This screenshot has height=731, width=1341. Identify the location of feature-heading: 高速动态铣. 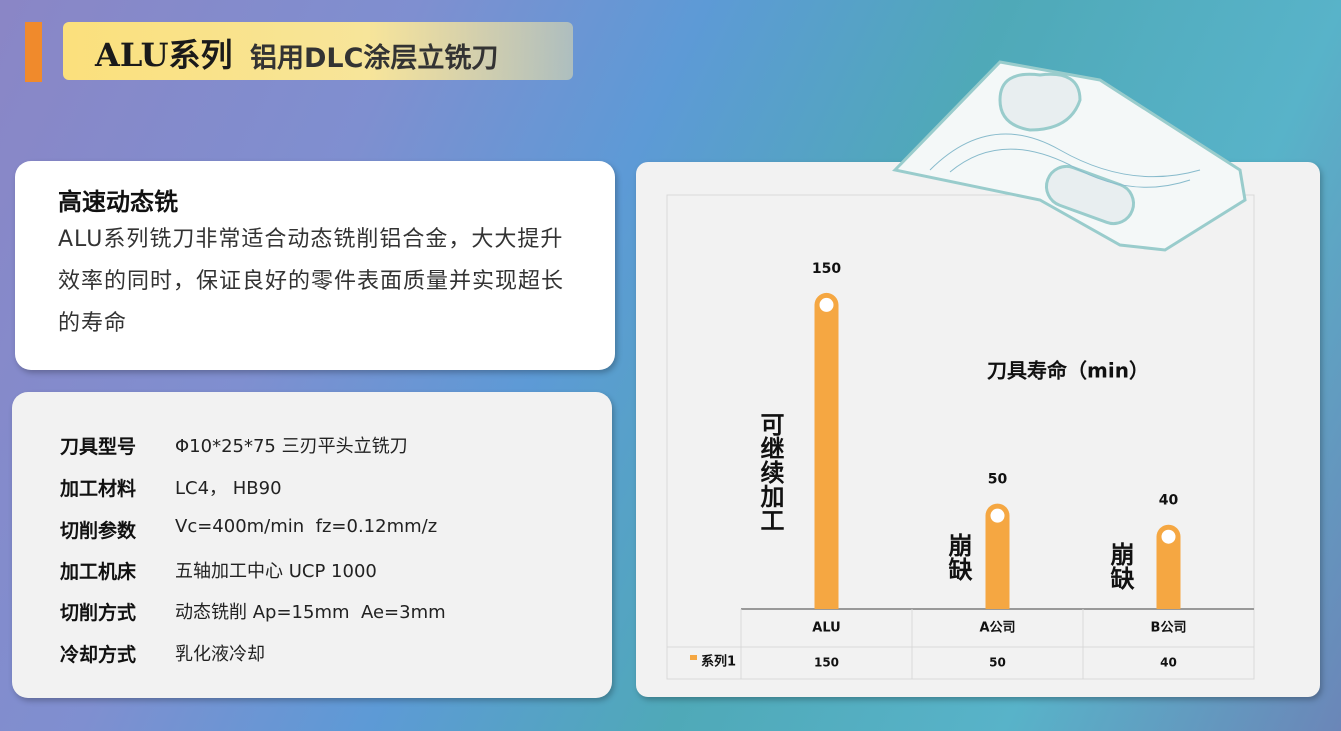
(118, 202).